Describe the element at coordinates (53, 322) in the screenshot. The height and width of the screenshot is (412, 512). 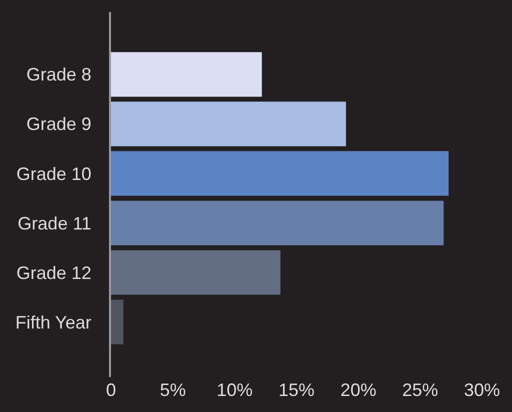
I see `y-tick-label: Fifth Year` at that location.